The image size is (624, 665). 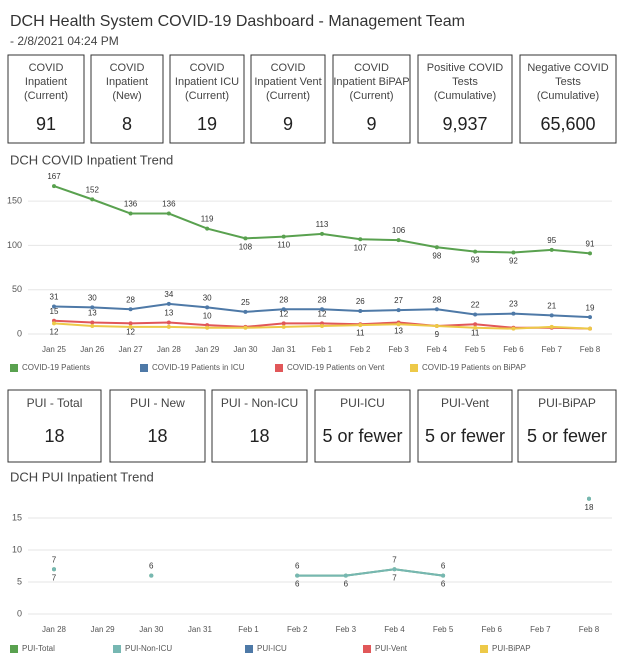 I want to click on x-tick-label: Feb 6, so click(x=491, y=629).